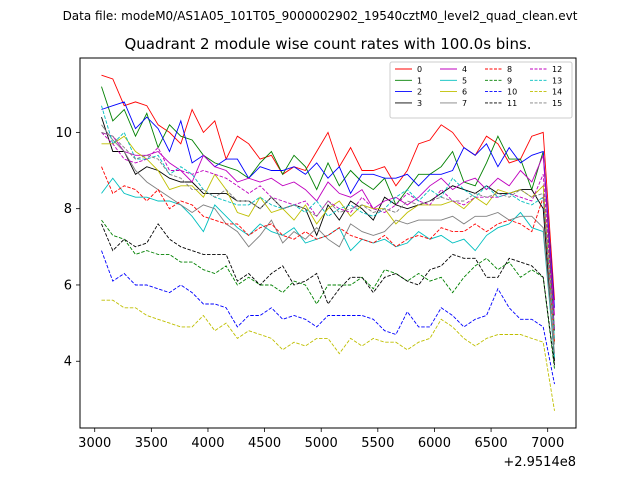 The height and width of the screenshot is (480, 640). What do you see at coordinates (512, 92) in the screenshot?
I see `legend-label-10: 10` at bounding box center [512, 92].